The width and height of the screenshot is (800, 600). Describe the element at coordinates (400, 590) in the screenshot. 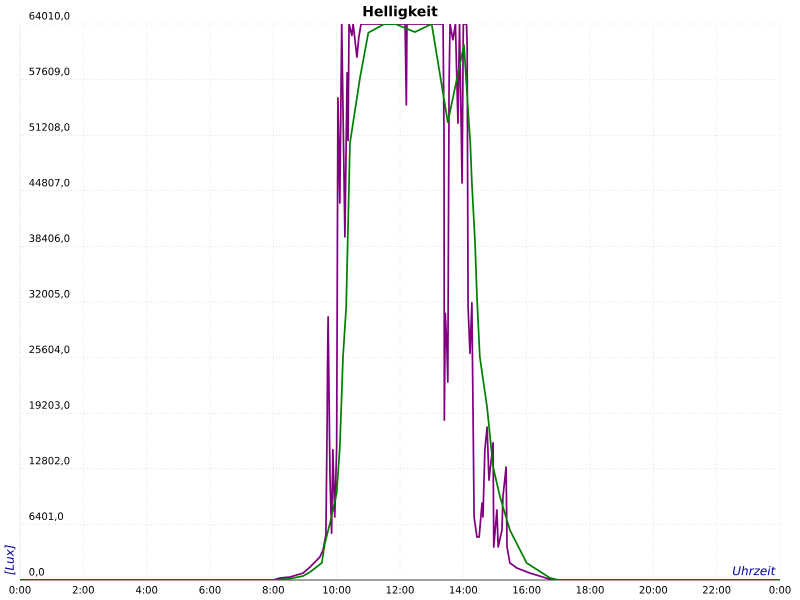

I see `x-tick-label: 12:00` at that location.